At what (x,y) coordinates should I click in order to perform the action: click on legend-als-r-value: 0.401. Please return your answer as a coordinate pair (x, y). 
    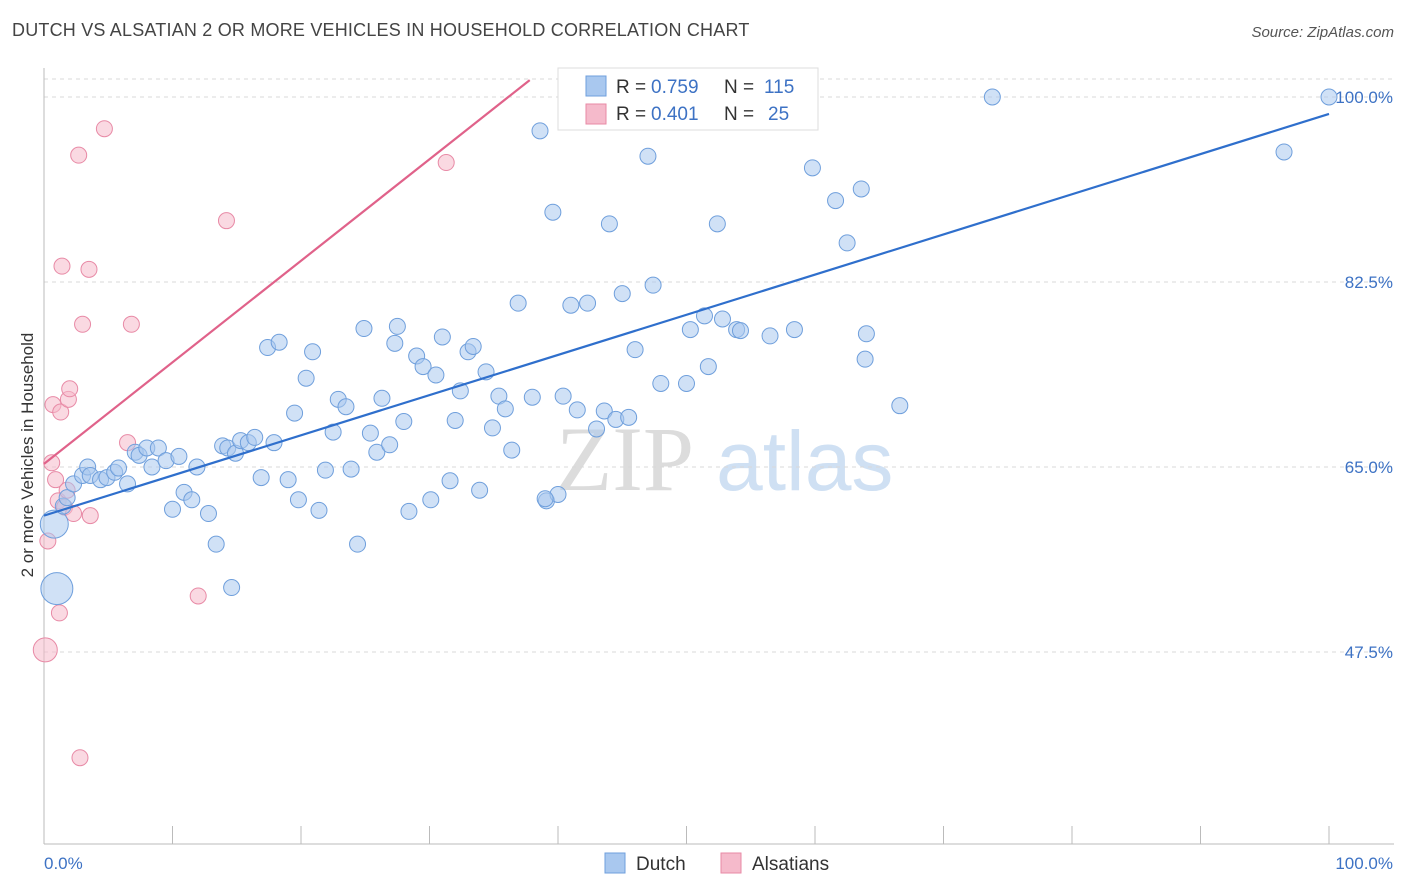
    Looking at the image, I should click on (675, 114).